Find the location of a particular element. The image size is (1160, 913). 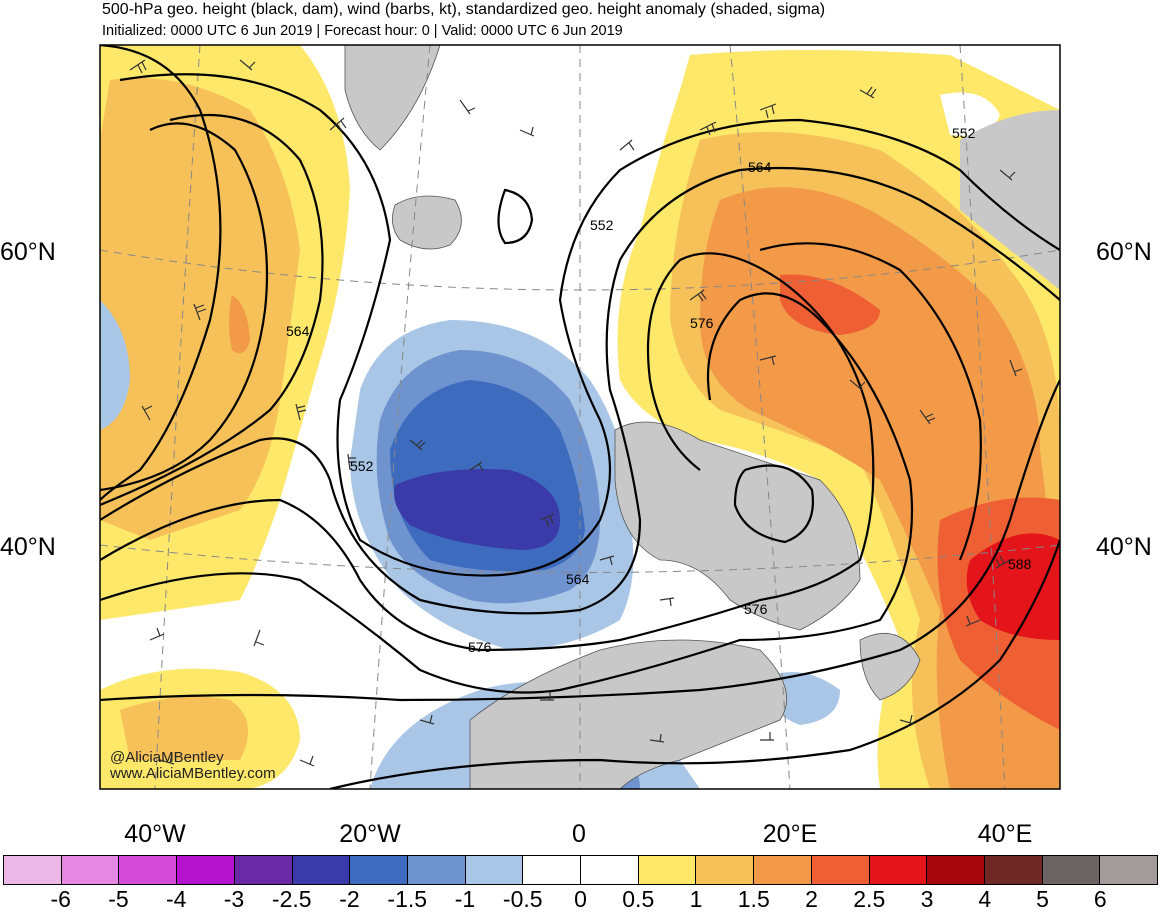

colorbar-tick-label: -5 is located at coordinates (118, 899).